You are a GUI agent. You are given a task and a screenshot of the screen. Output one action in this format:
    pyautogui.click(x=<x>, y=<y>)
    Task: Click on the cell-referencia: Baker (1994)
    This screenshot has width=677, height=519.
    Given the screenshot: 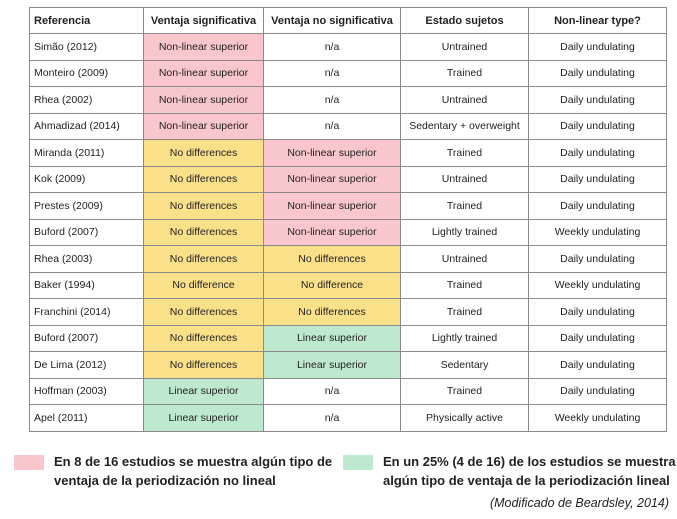 What is the action you would take?
    pyautogui.click(x=86, y=285)
    